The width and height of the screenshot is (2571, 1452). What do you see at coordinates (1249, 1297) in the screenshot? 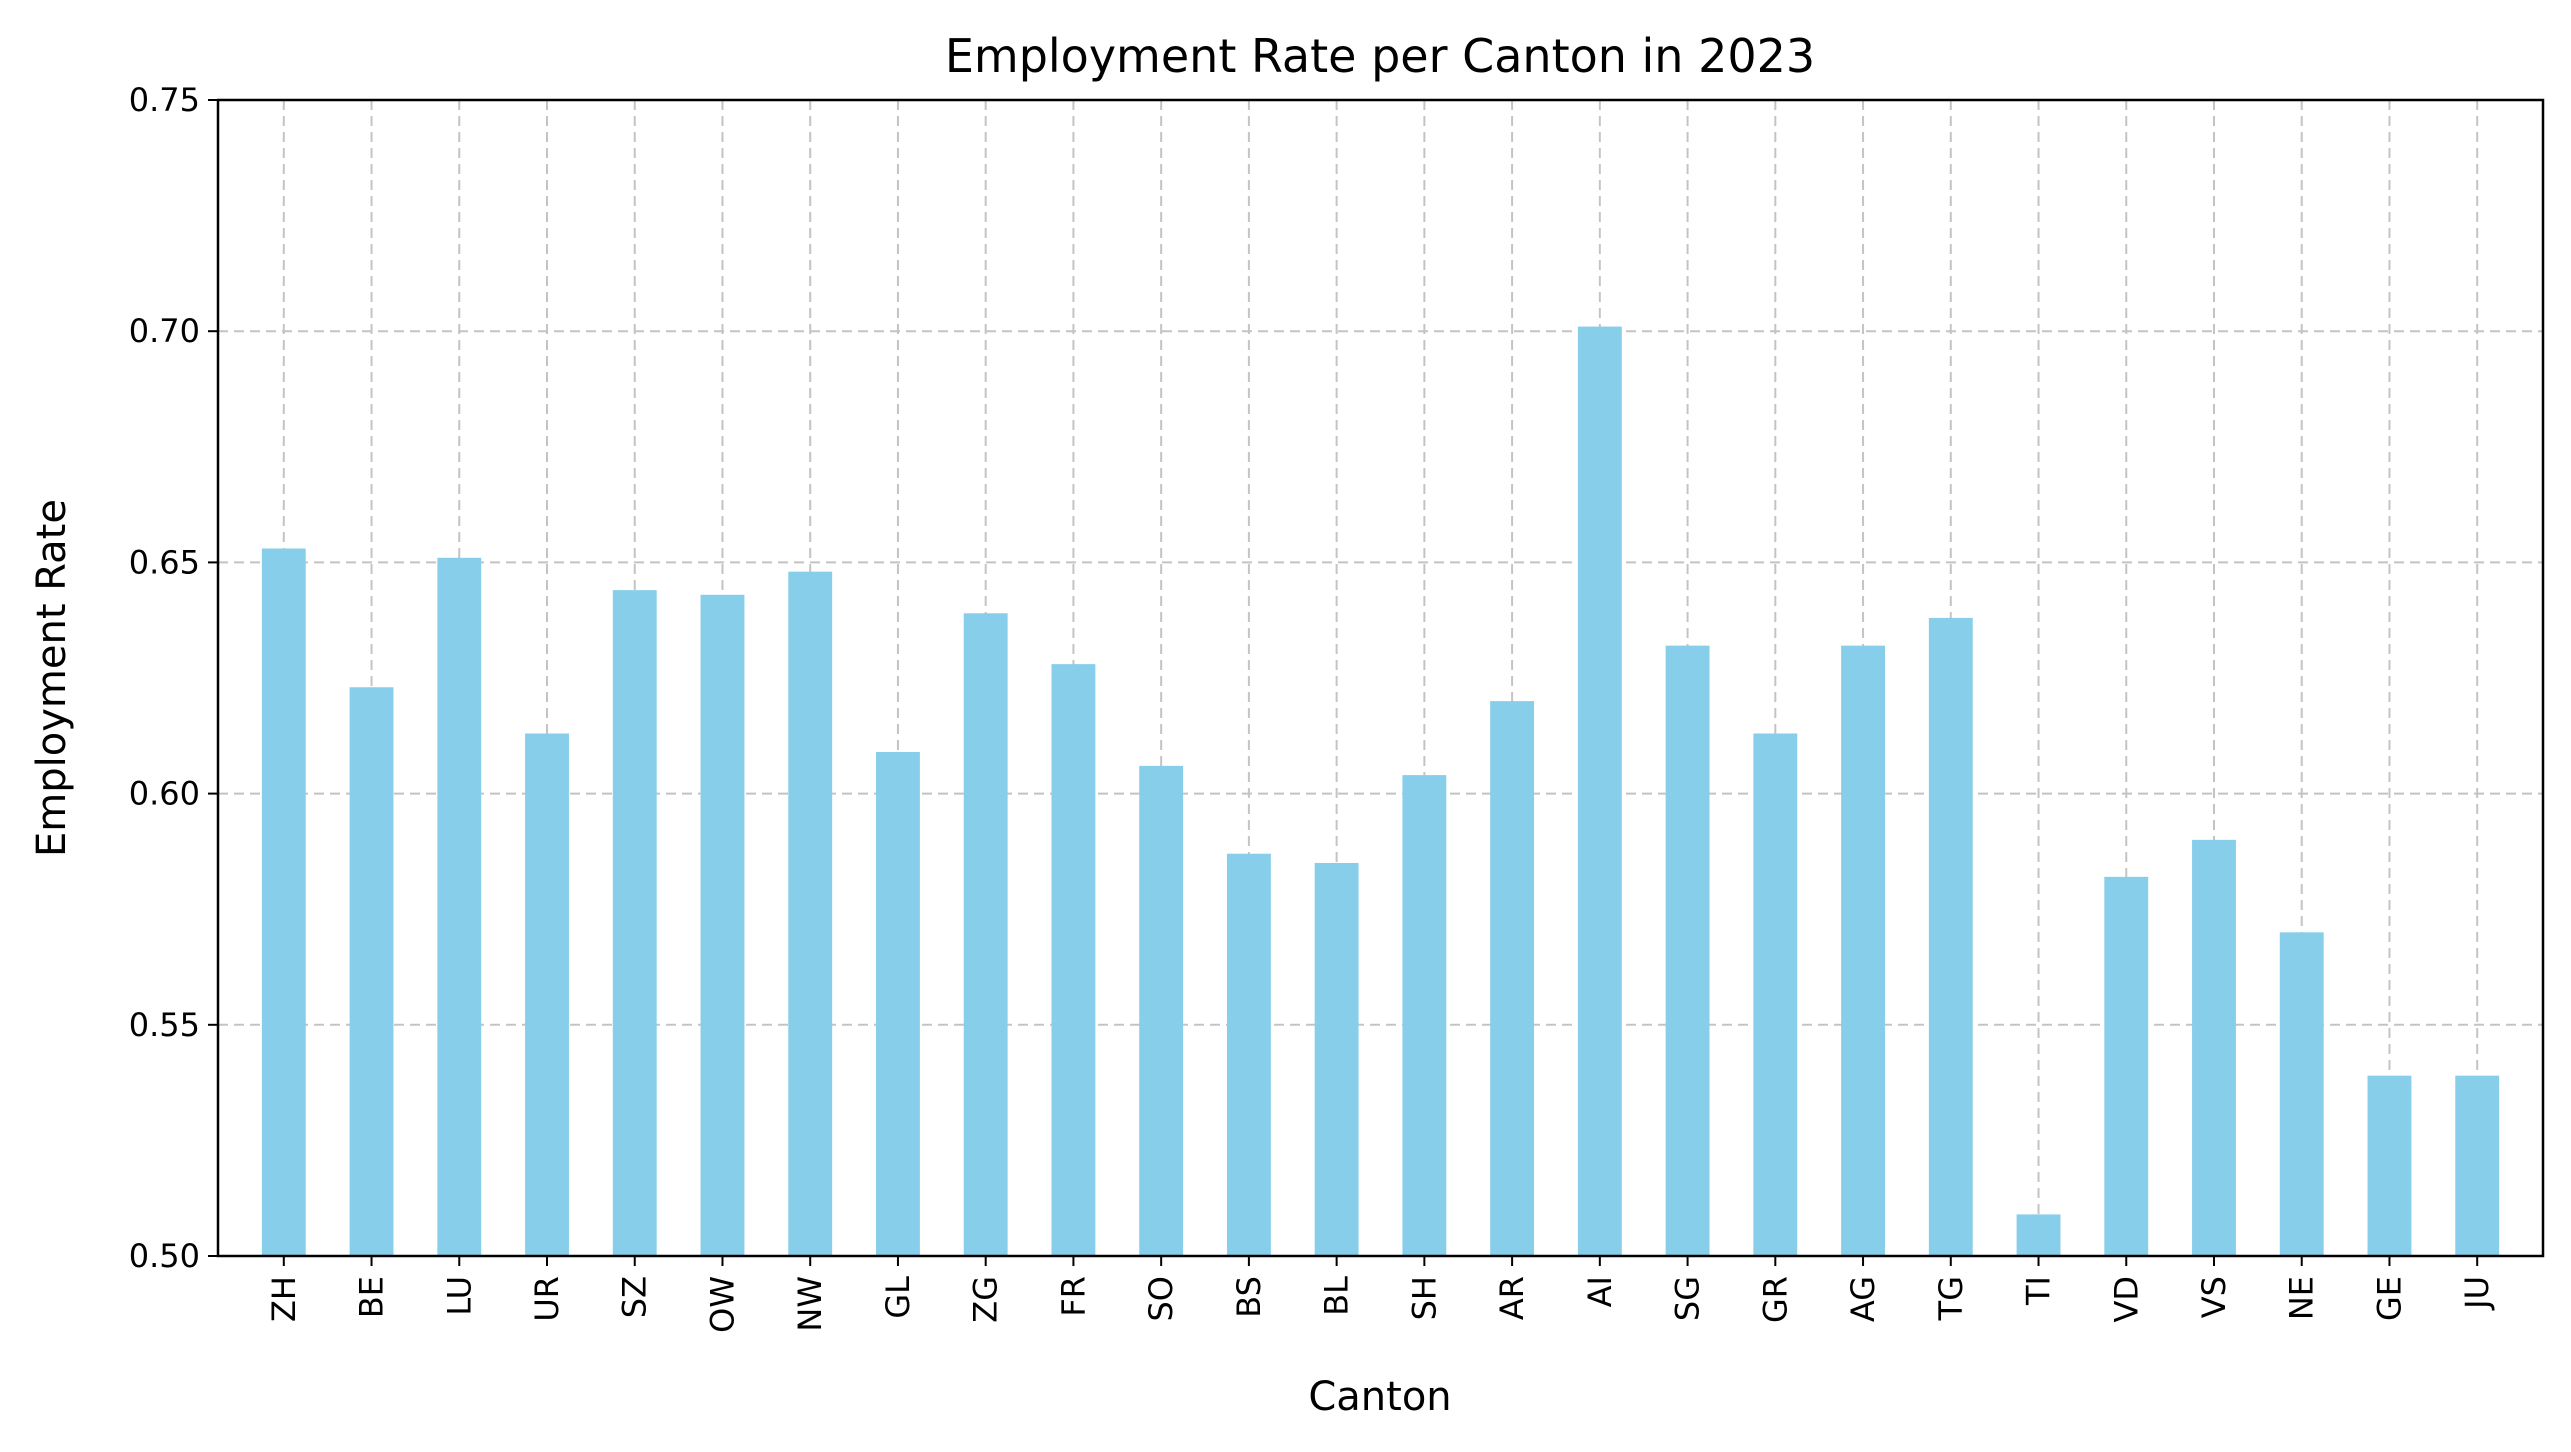
I see `x-tick-label: BS` at bounding box center [1249, 1297].